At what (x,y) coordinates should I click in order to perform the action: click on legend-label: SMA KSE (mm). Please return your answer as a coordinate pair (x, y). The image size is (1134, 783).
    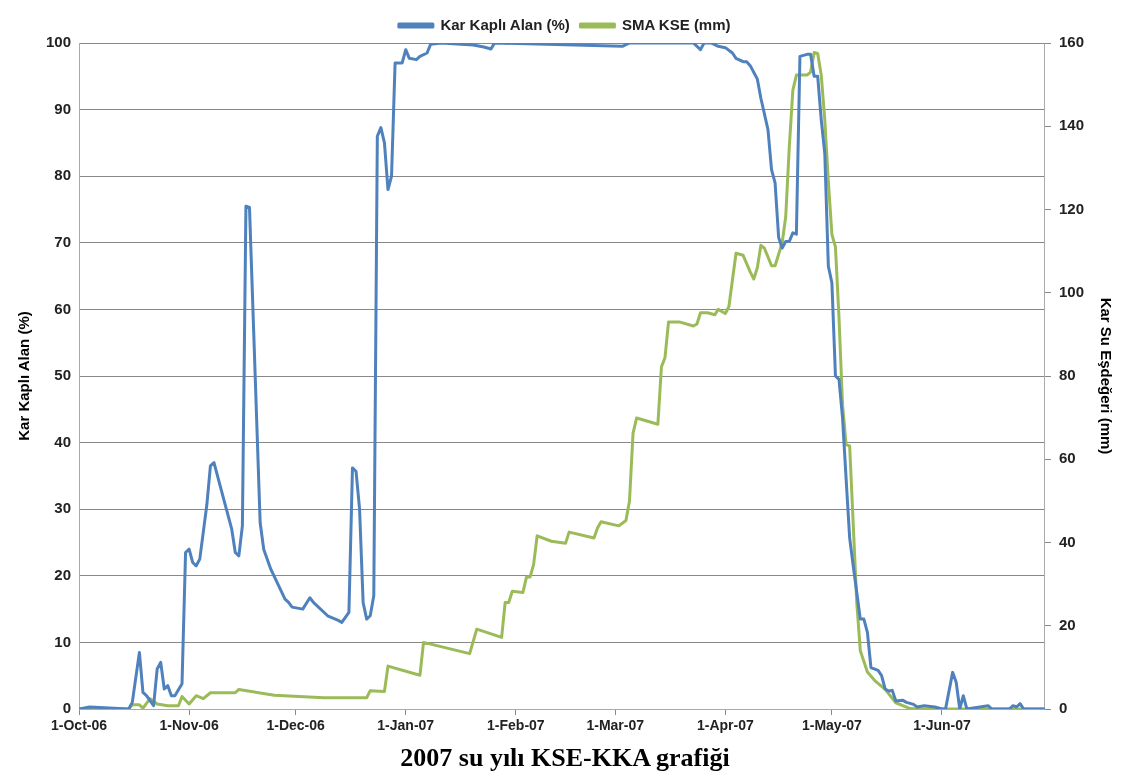
    Looking at the image, I should click on (676, 24).